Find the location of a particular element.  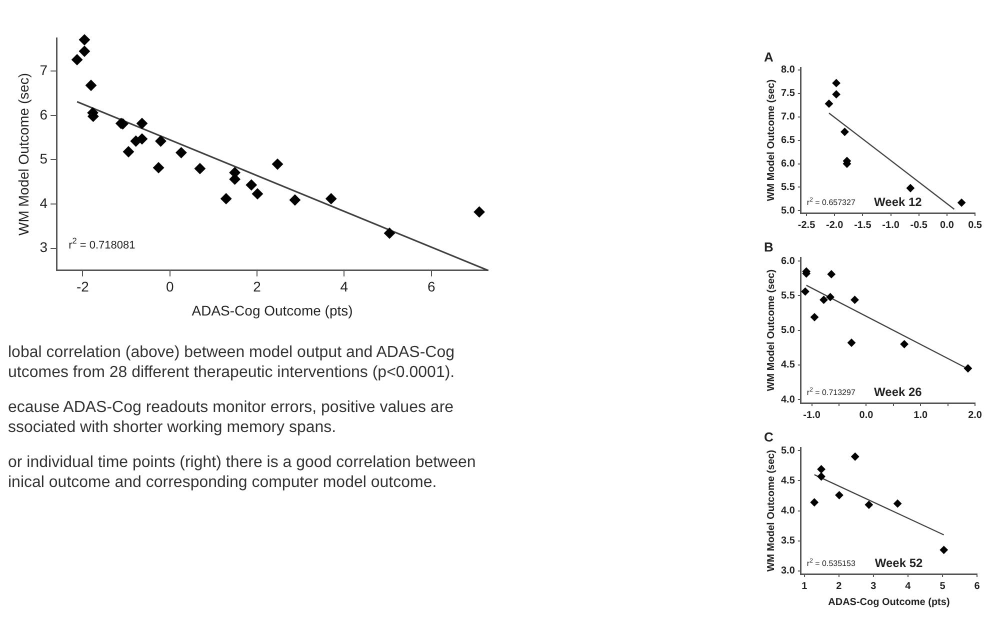

x-tick-label: 1 is located at coordinates (805, 586).